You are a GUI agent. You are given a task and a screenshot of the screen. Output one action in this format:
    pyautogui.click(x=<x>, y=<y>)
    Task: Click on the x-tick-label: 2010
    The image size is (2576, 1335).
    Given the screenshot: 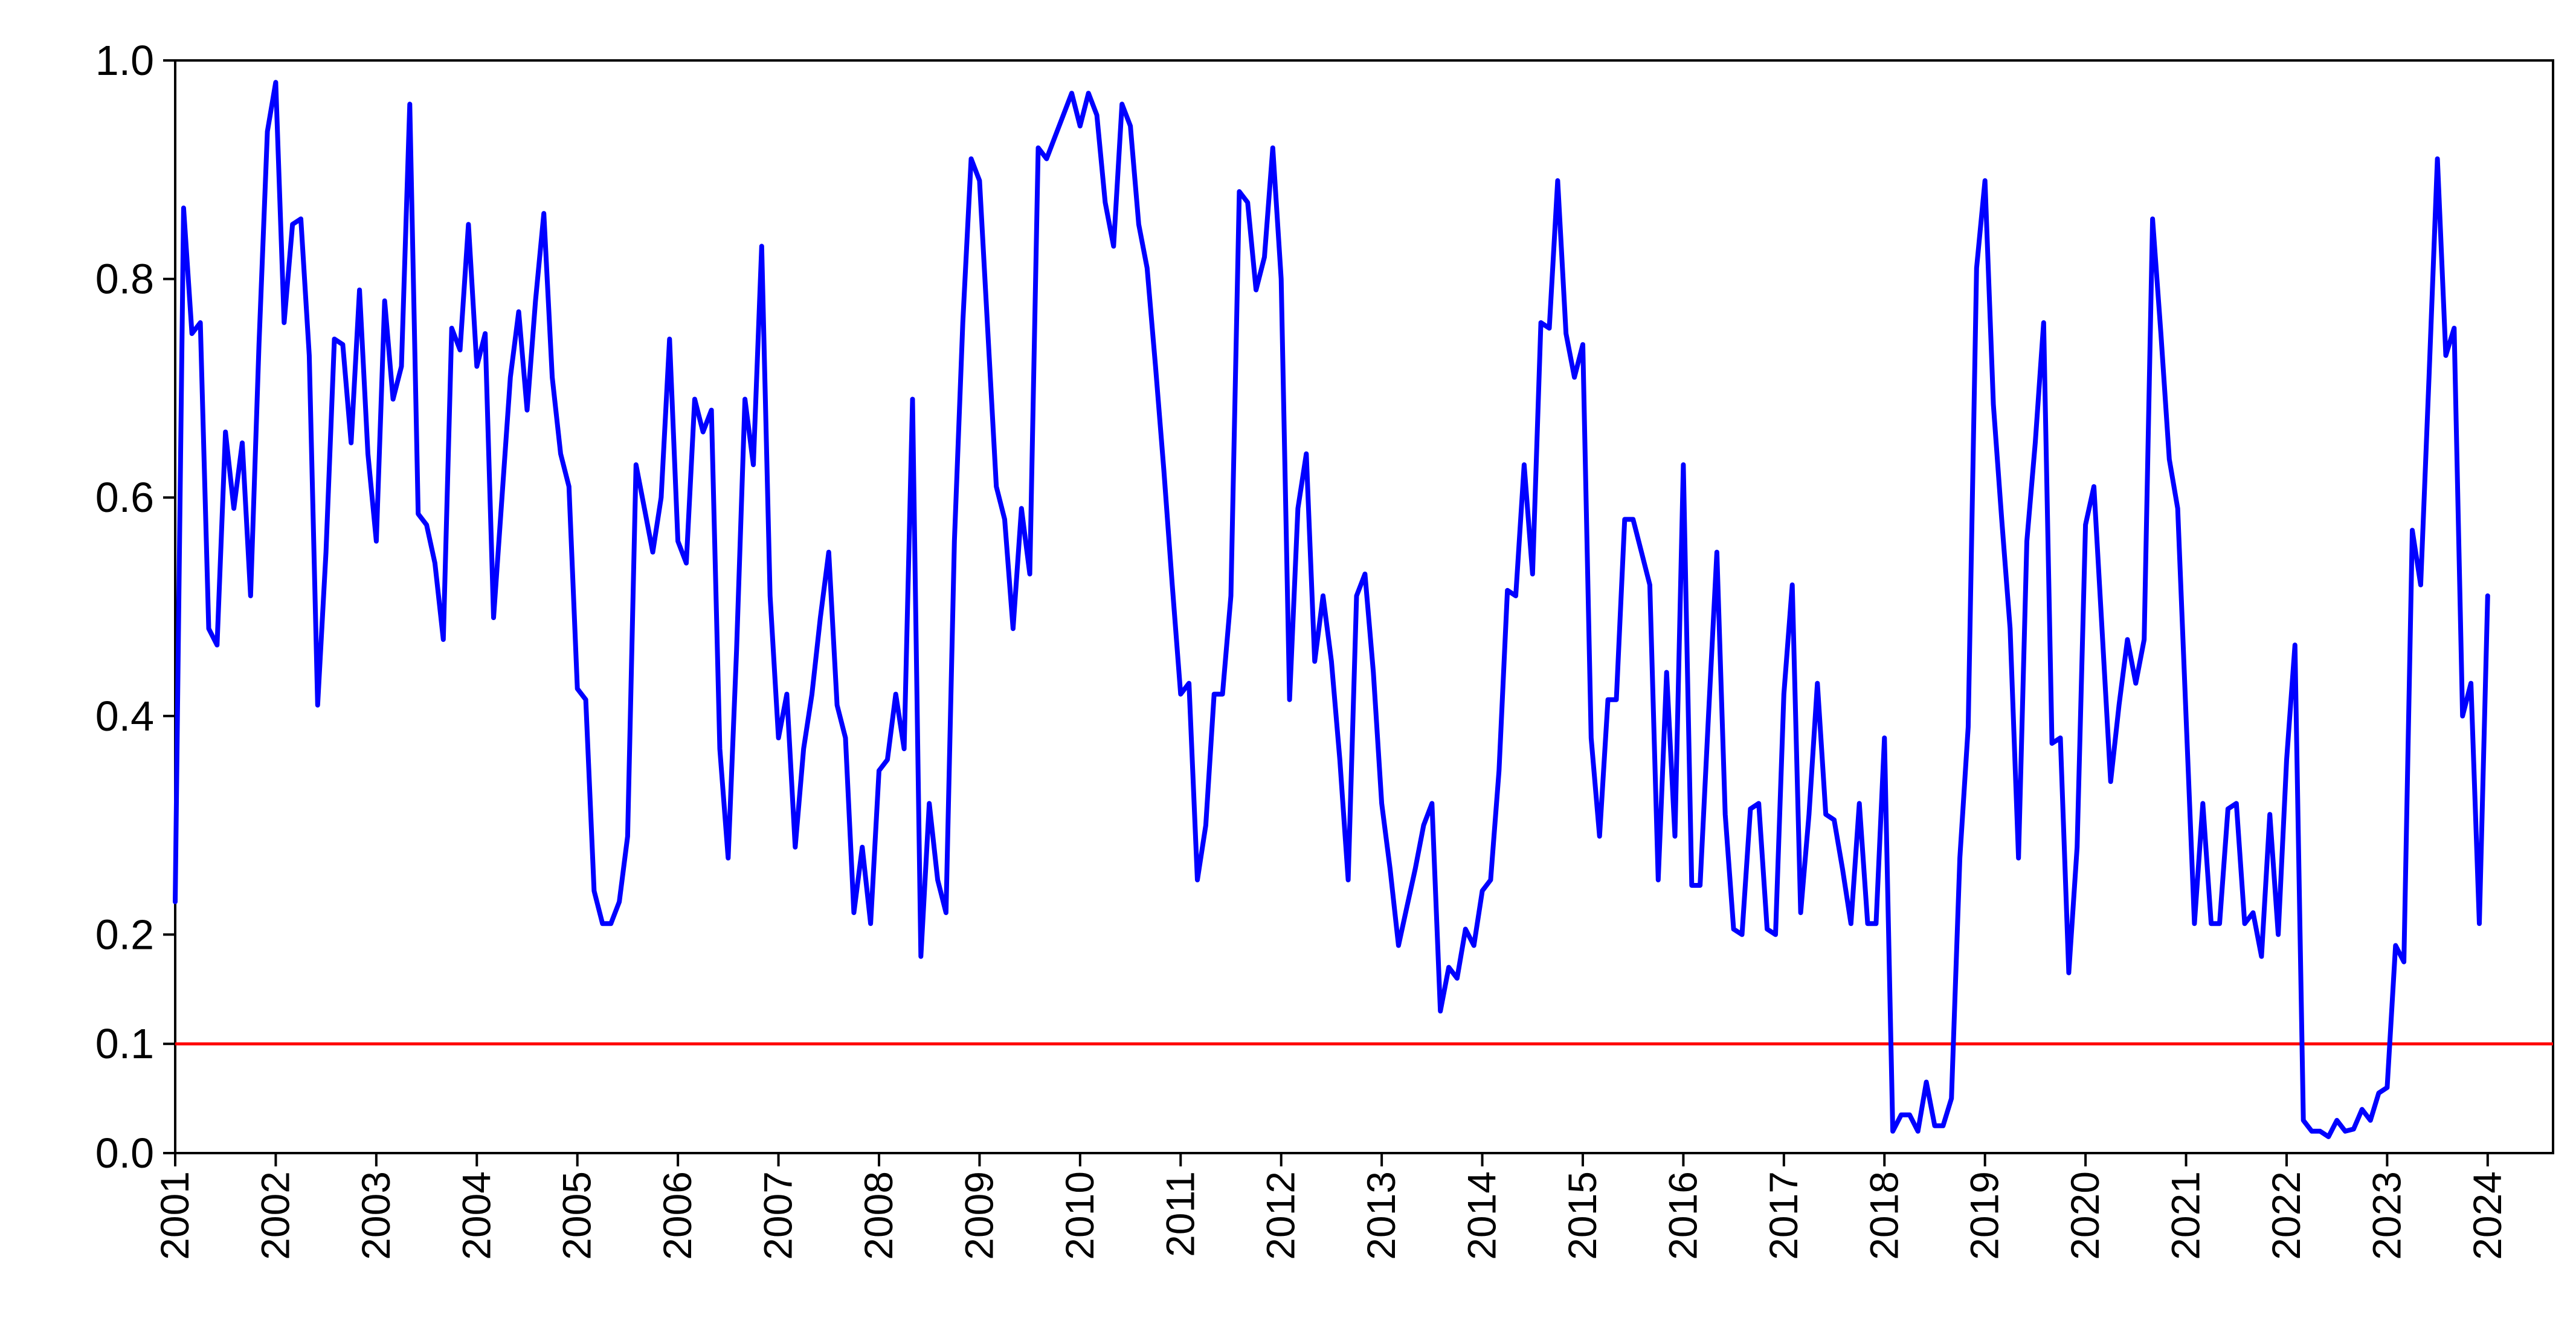 What is the action you would take?
    pyautogui.click(x=1079, y=1215)
    